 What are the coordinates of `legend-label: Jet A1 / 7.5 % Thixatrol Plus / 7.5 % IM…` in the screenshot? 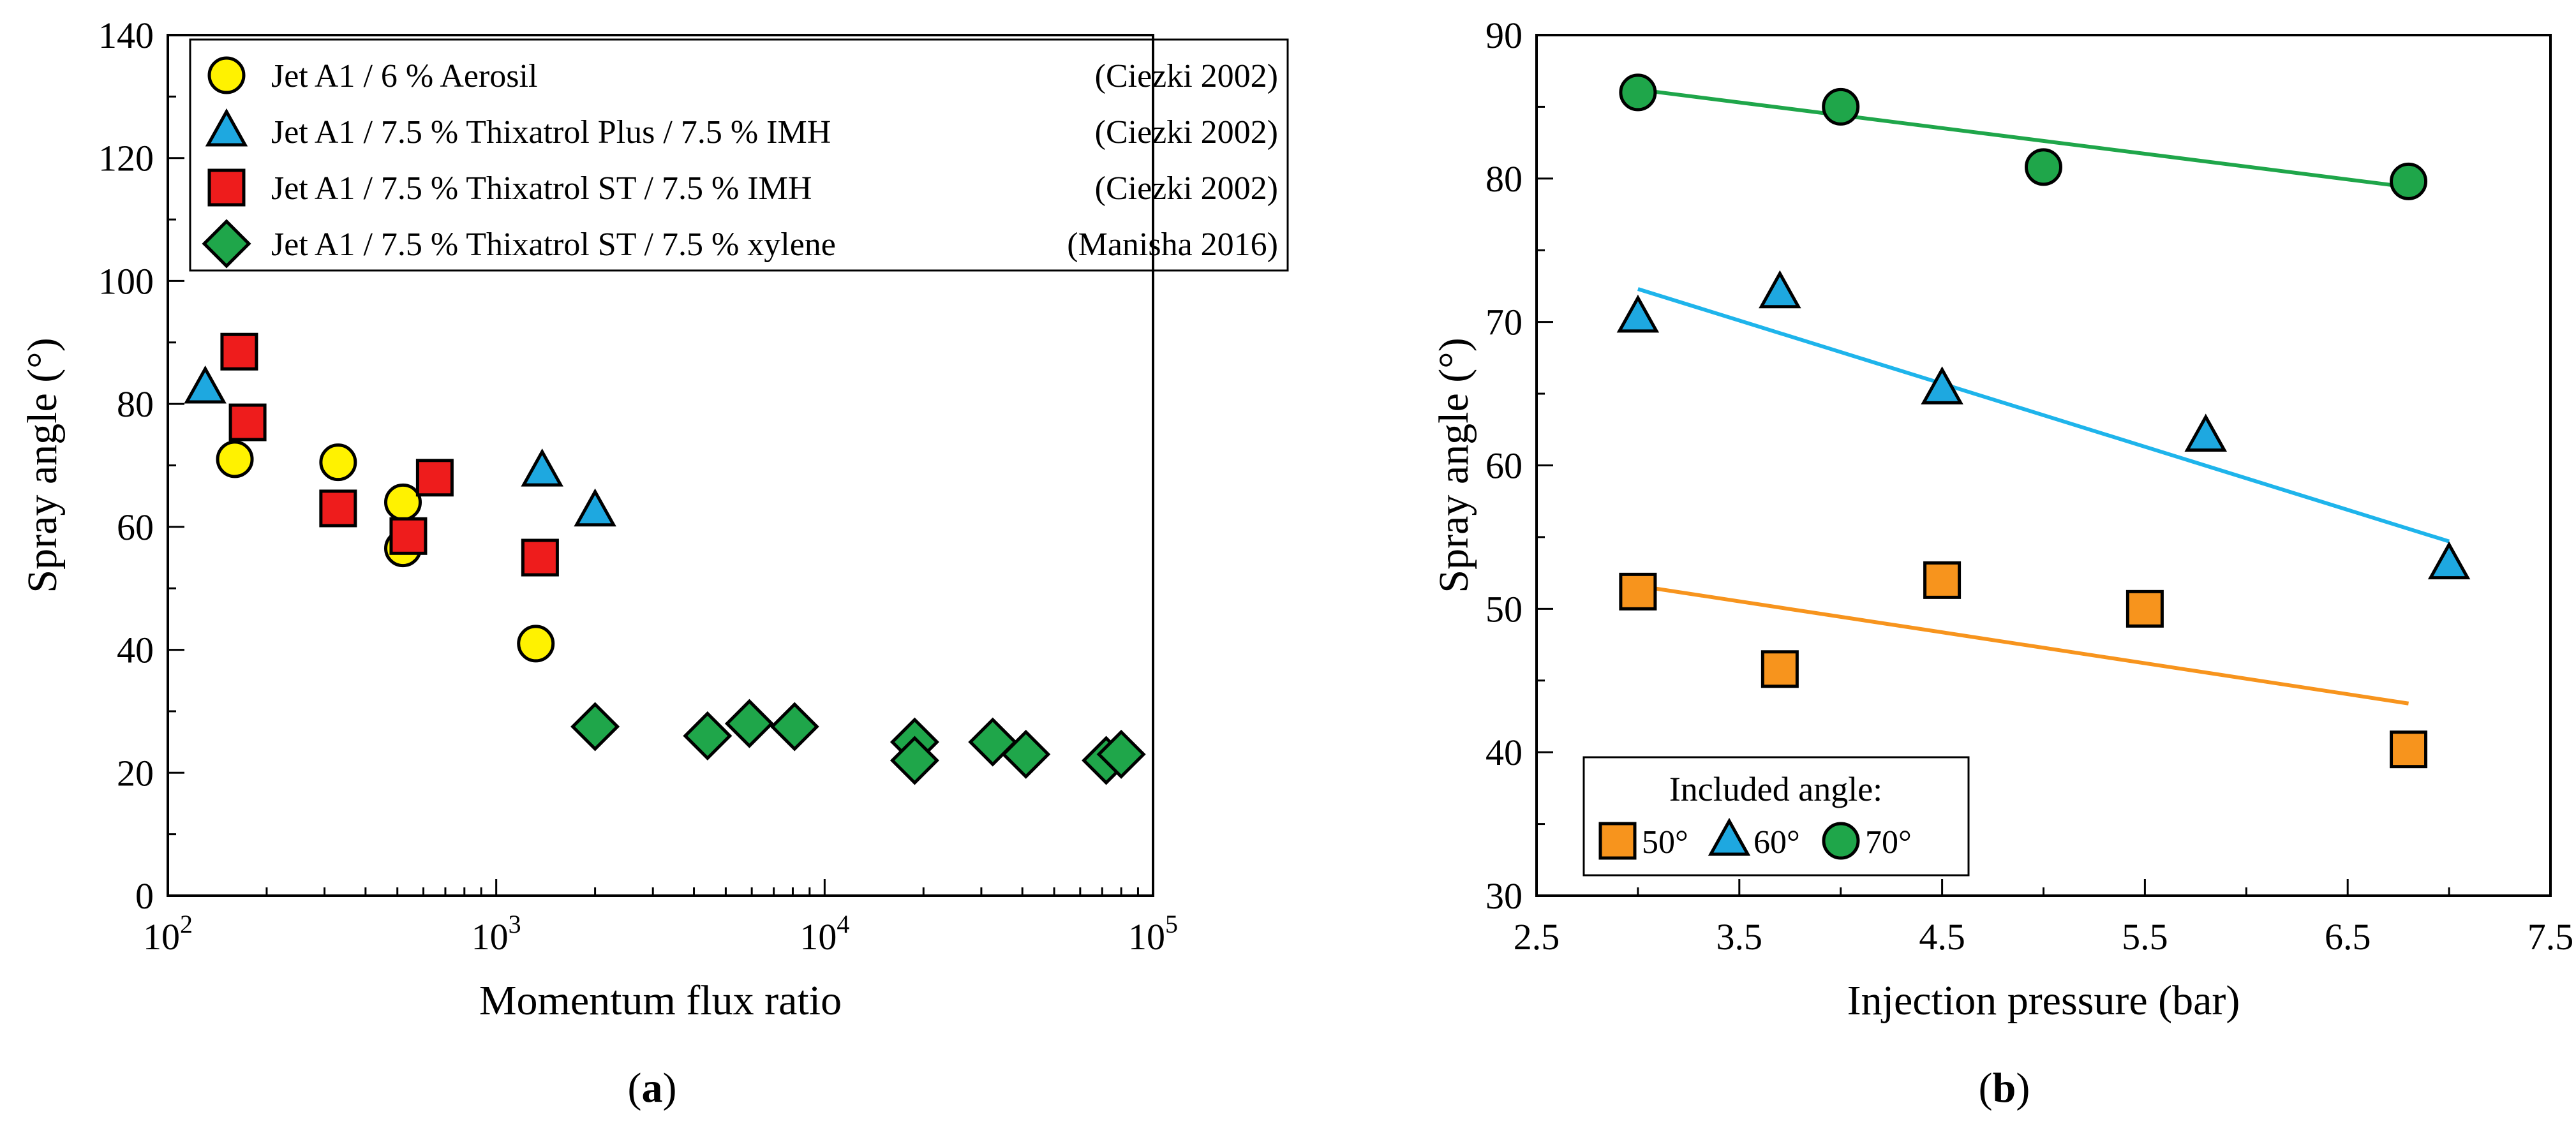 It's located at (551, 132).